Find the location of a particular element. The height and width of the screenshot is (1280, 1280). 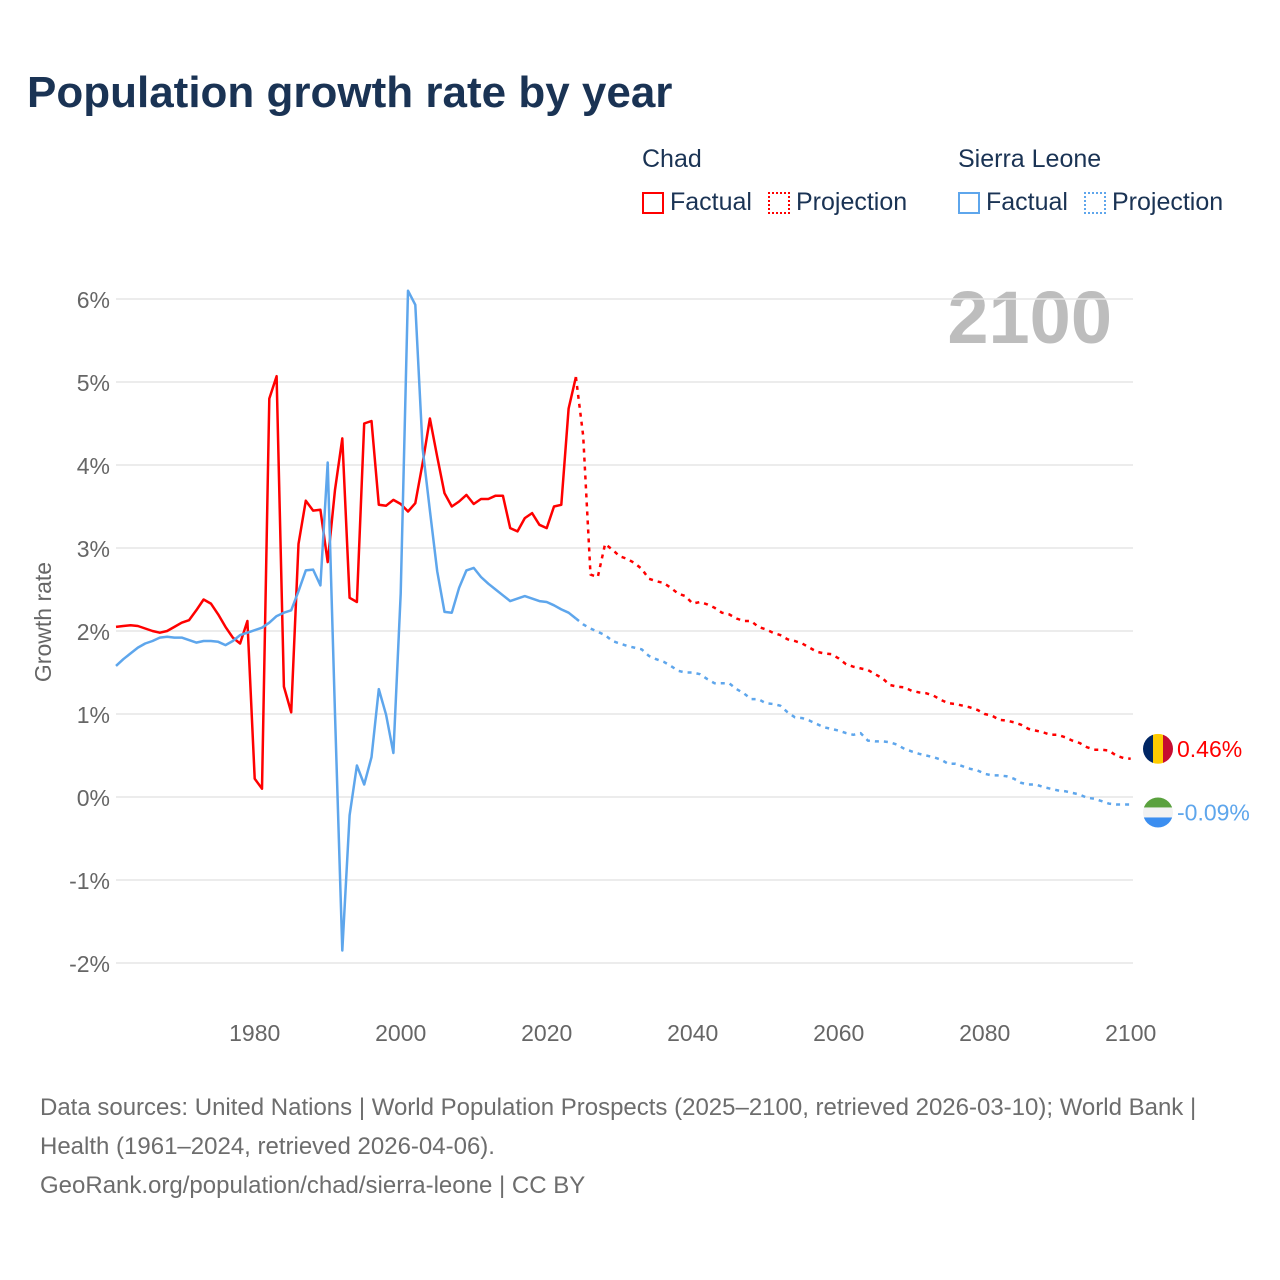

legend-sierra-leone: Sierra Leone Factual Projection is located at coordinates (1090, 181).